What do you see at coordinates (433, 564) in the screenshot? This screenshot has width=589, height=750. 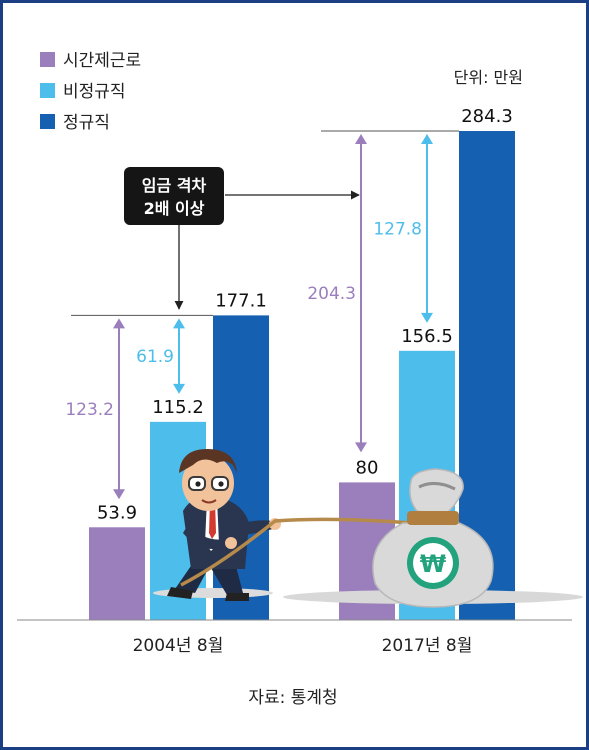 I see `bag-currency-symbol: ₩` at bounding box center [433, 564].